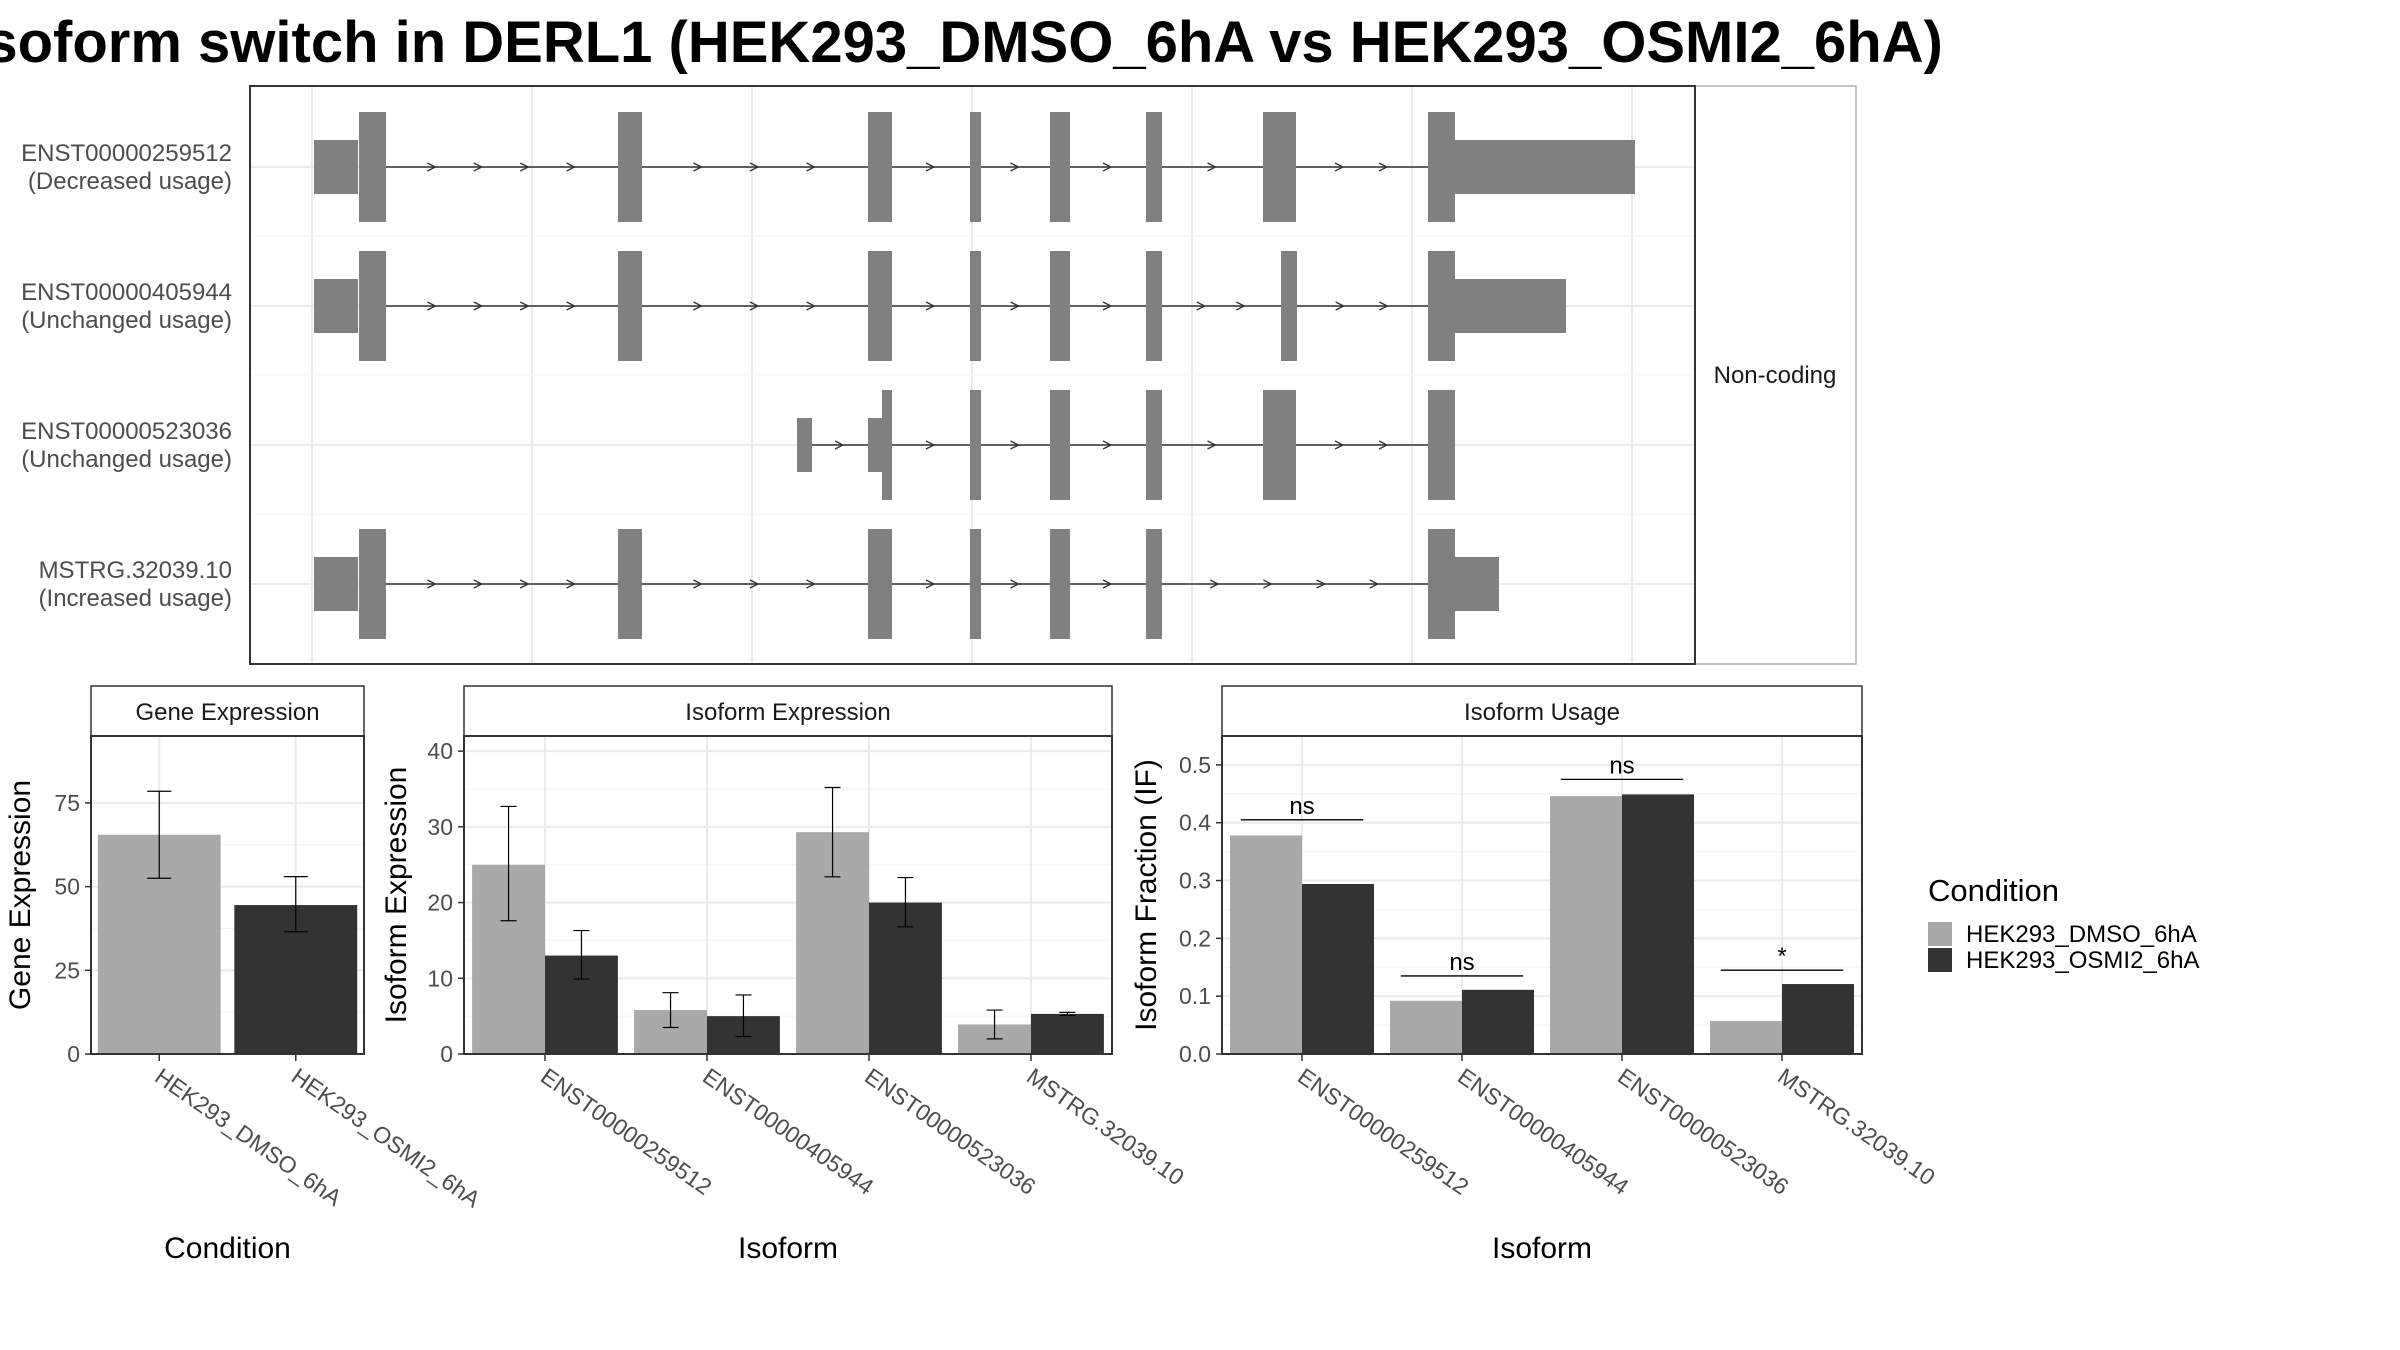 The height and width of the screenshot is (1350, 2400). What do you see at coordinates (1940, 934) in the screenshot?
I see `legend-swatch` at bounding box center [1940, 934].